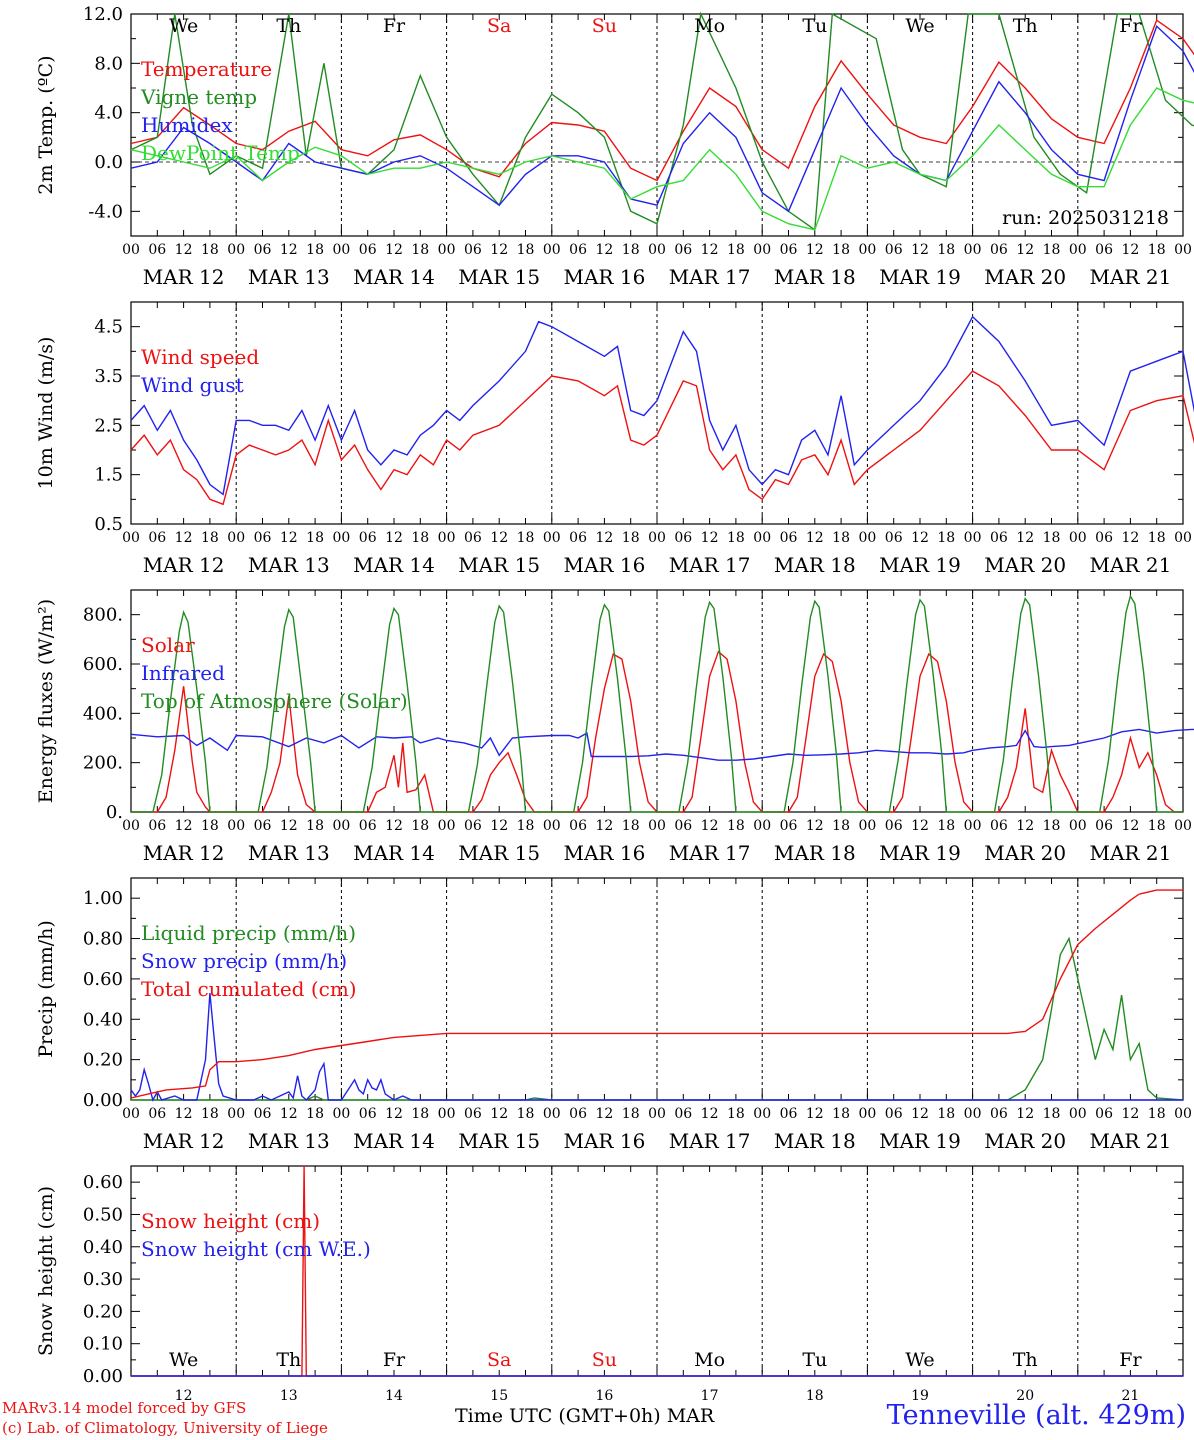 This screenshot has width=1194, height=1440. Describe the element at coordinates (919, 26) in the screenshot. I see `weekday-label: We` at that location.